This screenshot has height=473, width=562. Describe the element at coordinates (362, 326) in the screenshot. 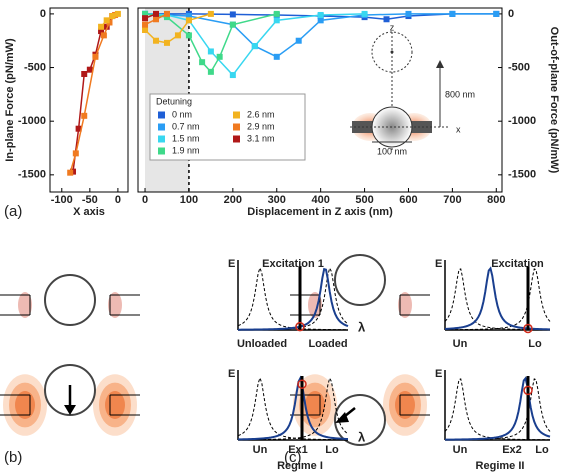

I see `axis-letter: λ` at that location.